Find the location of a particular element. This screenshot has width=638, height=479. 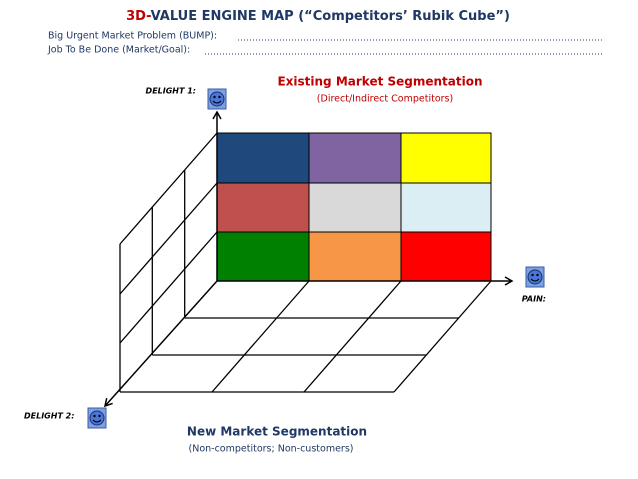

title-prefix: 3D- is located at coordinates (138, 16).